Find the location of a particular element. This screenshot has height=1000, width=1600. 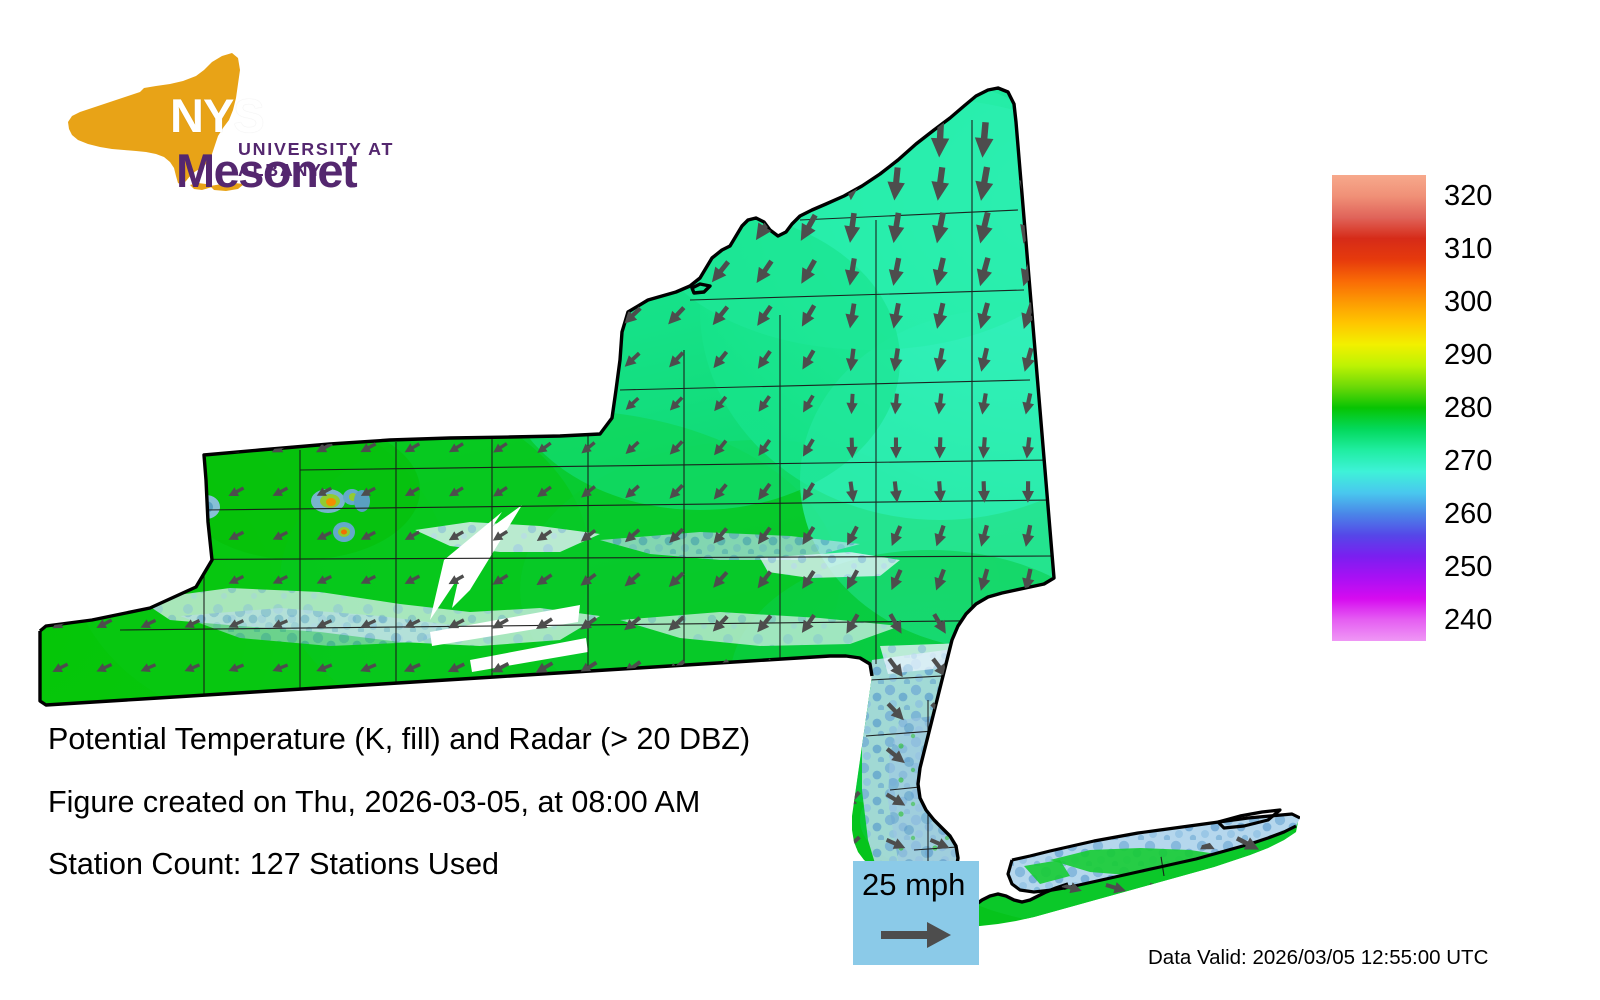

logo-state-silhouette is located at coordinates (156, 122).